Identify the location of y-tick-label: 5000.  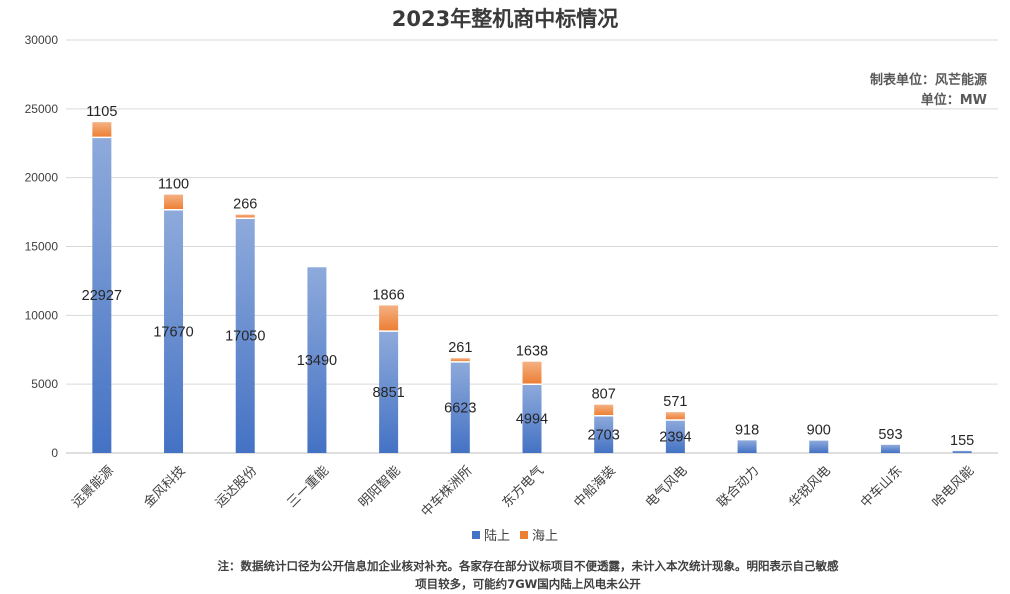
(44, 384).